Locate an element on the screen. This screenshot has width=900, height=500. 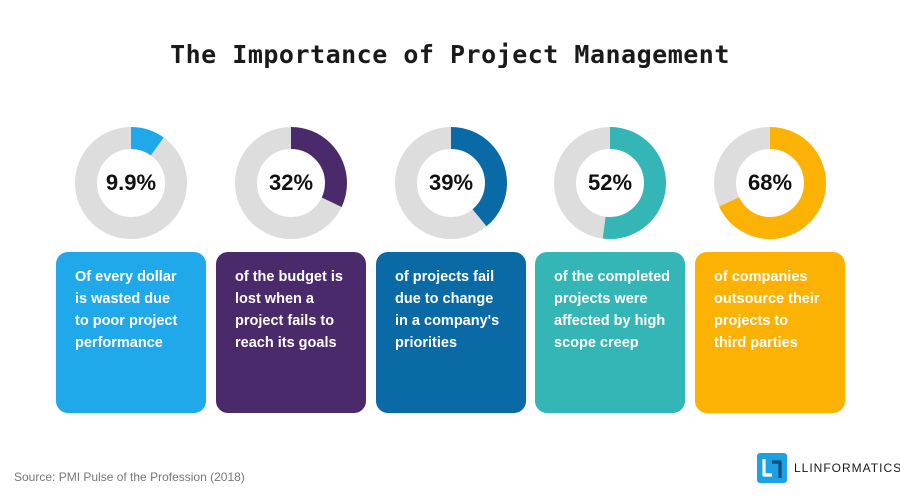
stat-description-line: of projects fail is located at coordinates (445, 277).